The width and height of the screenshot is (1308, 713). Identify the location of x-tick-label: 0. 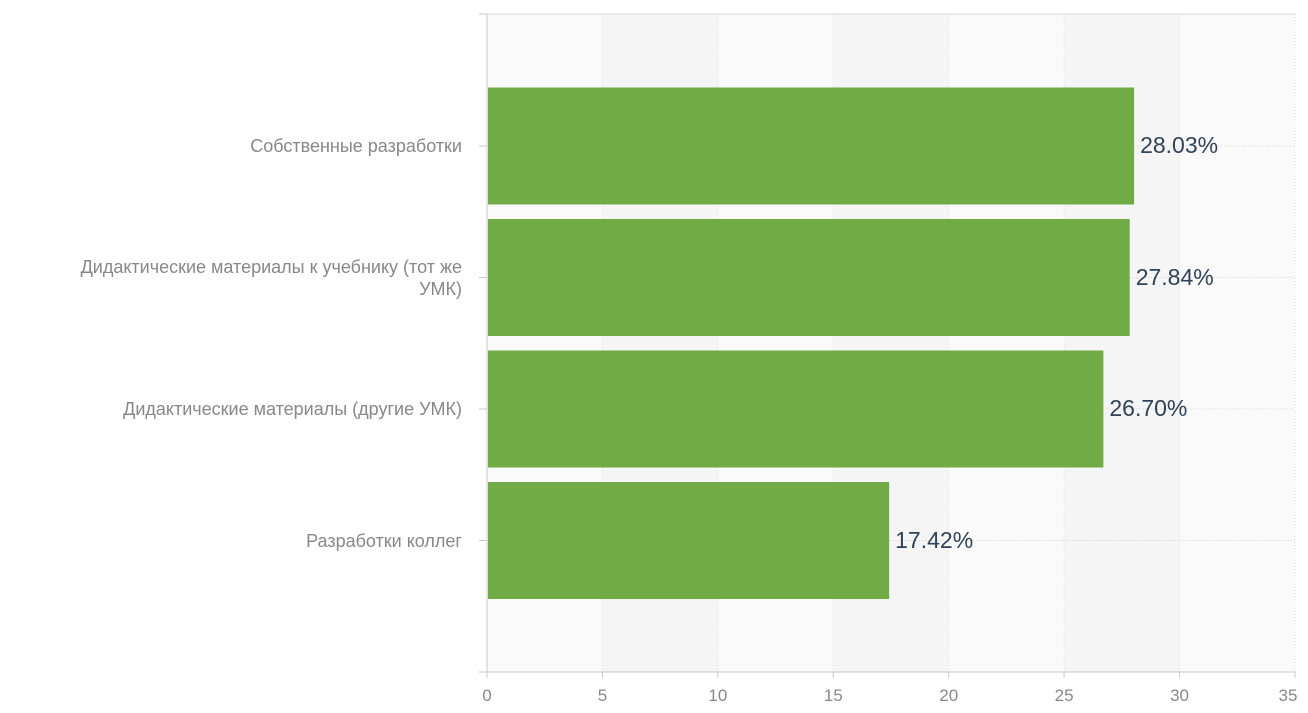
(487, 695).